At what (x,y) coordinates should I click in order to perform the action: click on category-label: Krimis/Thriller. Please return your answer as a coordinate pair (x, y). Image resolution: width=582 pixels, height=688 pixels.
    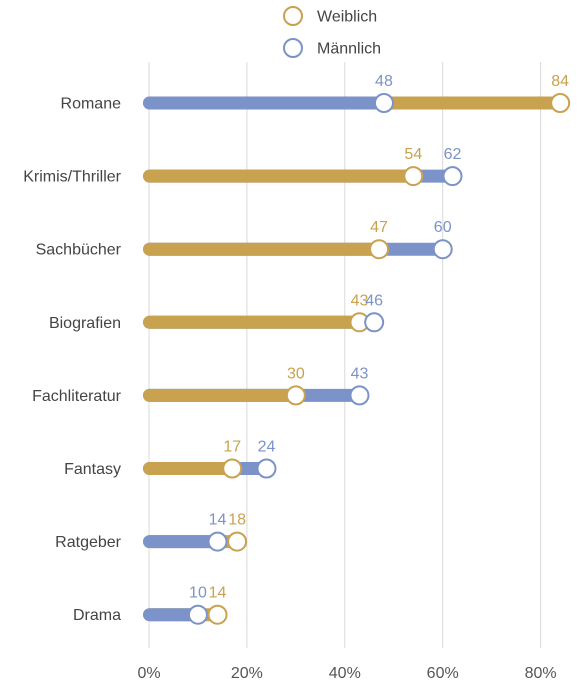
    Looking at the image, I should click on (72, 177).